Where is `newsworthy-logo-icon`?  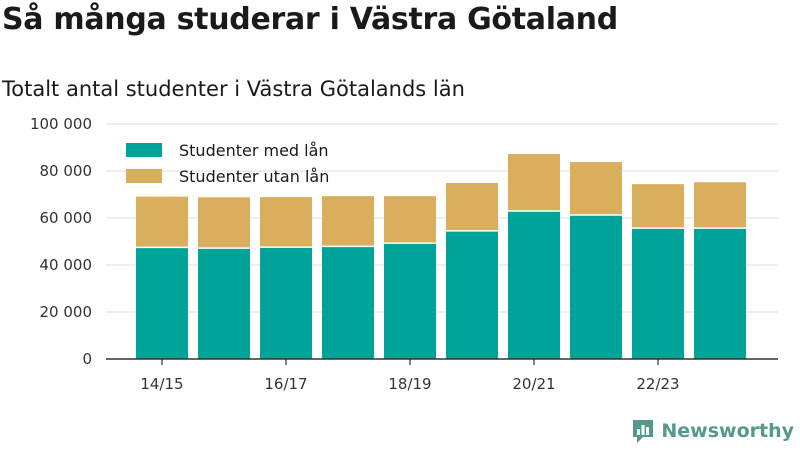 newsworthy-logo-icon is located at coordinates (643, 431).